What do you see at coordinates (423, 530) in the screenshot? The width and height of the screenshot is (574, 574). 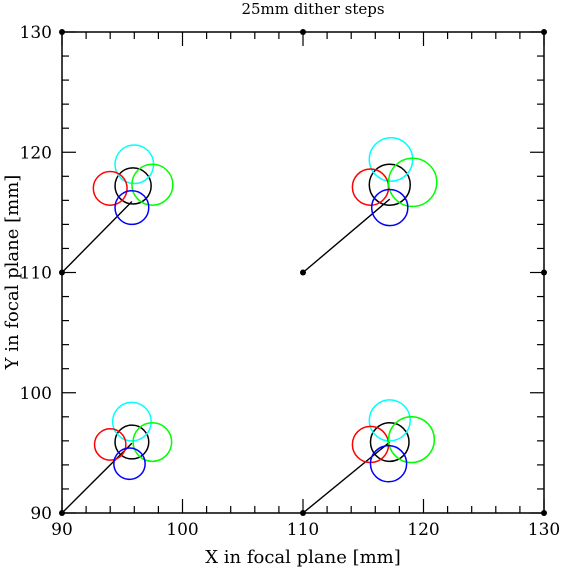 I see `x-tick-label: 120` at bounding box center [423, 530].